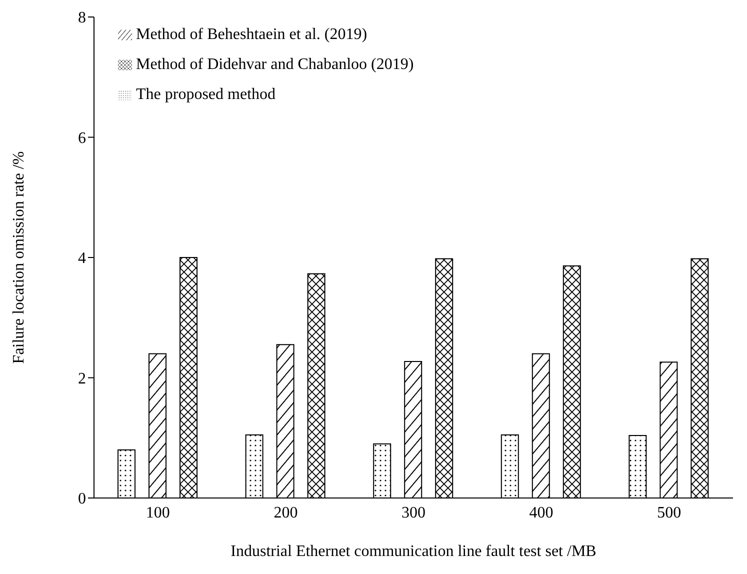 The image size is (747, 574). What do you see at coordinates (413, 551) in the screenshot?
I see `x-axis-title: Industrial Ethernet communication line fault test set /MB` at bounding box center [413, 551].